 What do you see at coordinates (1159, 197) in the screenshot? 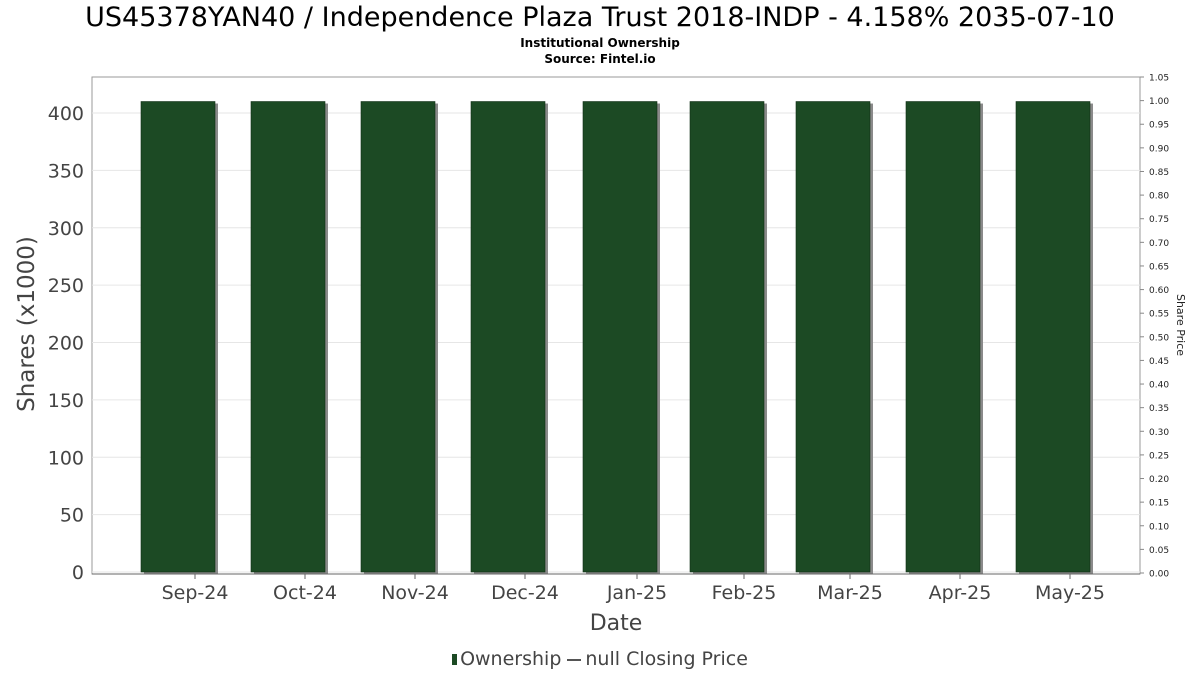
I see `y2-tick-label-16: 0.80` at bounding box center [1159, 197].